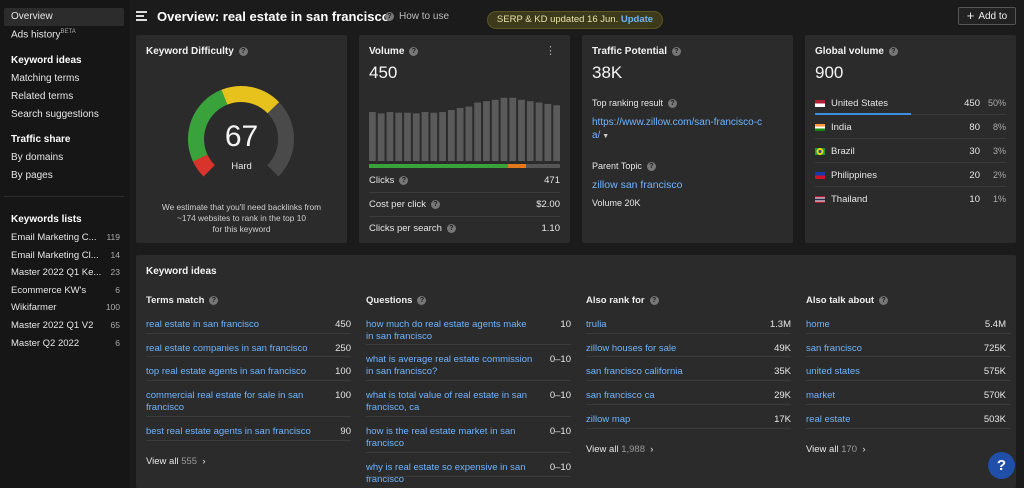 Image resolution: width=1024 pixels, height=488 pixels. Describe the element at coordinates (994, 395) in the screenshot. I see `keyword-volume: 570K` at that location.